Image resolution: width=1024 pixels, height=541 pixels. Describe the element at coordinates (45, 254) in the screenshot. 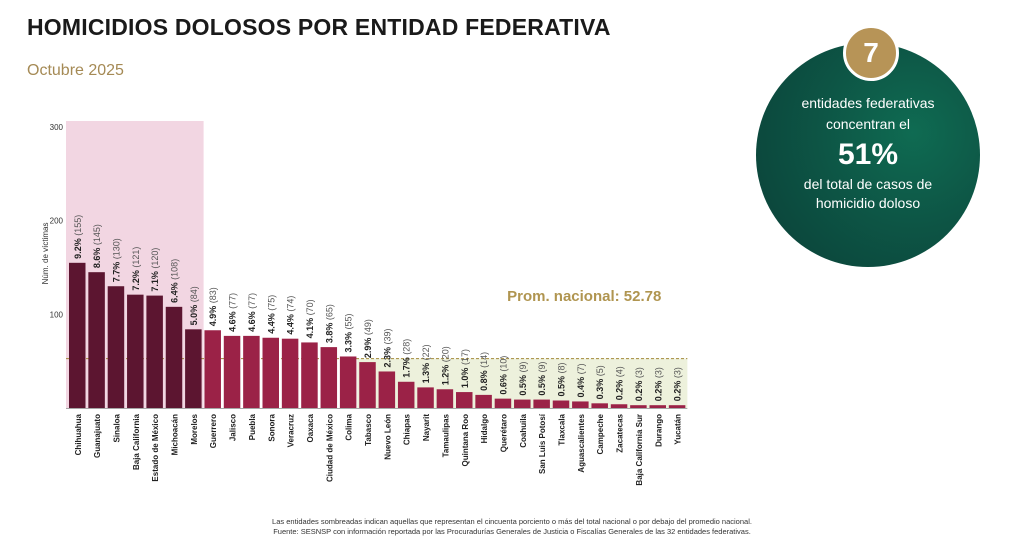

I see `y-axis-label: Núm. de víctimas` at that location.